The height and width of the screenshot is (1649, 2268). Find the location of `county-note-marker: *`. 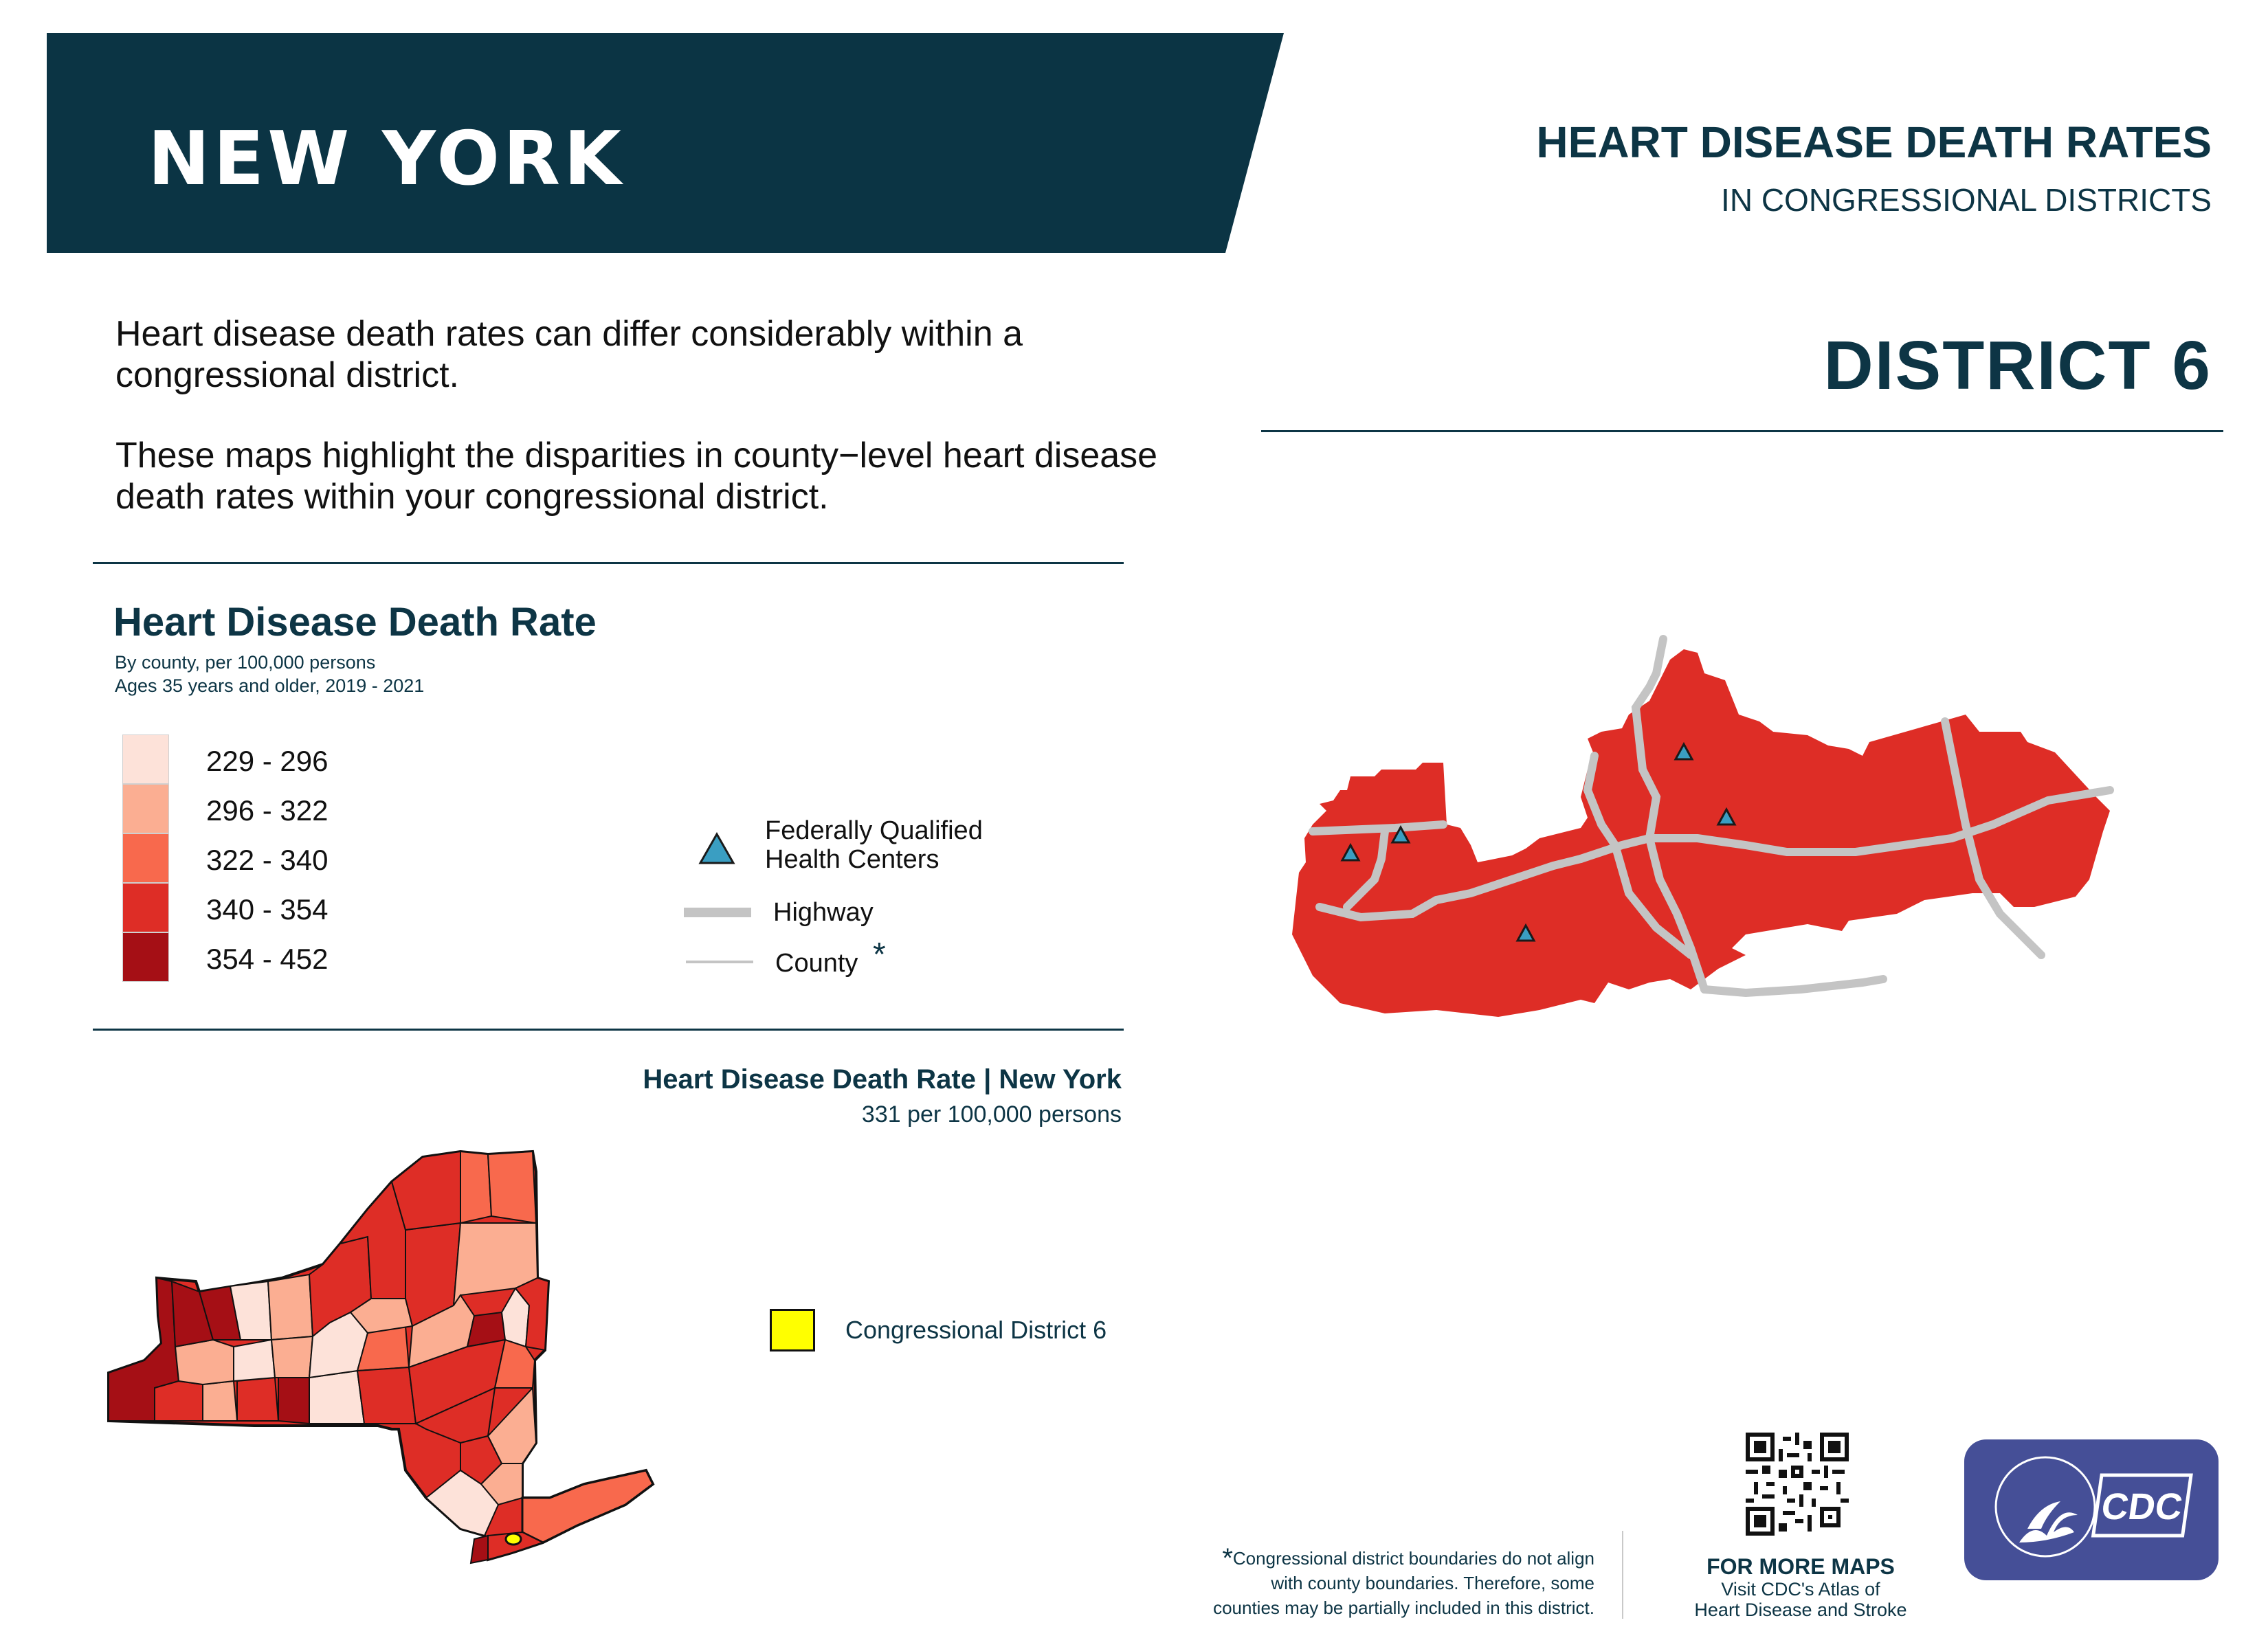

county-note-marker: * is located at coordinates (879, 955).